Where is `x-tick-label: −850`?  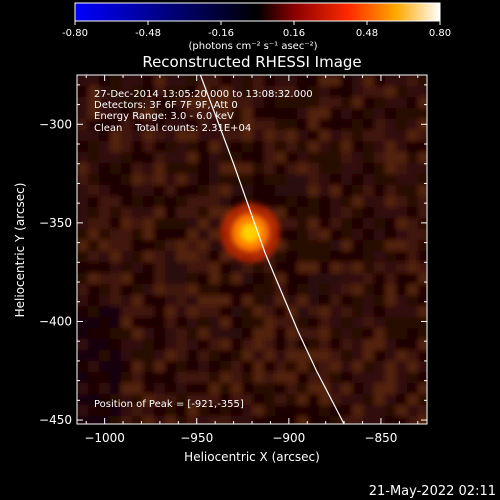 x-tick-label: −850 is located at coordinates (380, 438).